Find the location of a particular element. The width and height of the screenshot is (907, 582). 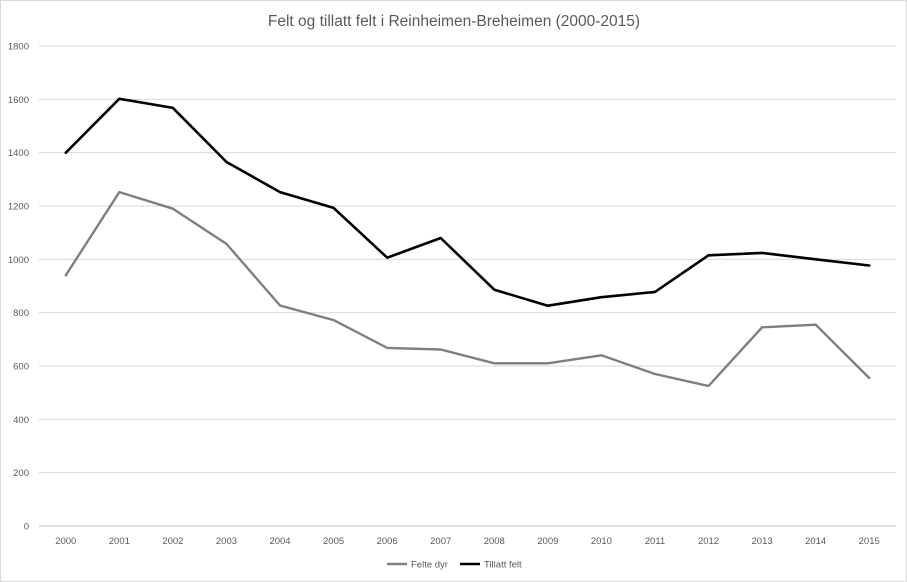

x-tick-label: 2015 is located at coordinates (869, 541).